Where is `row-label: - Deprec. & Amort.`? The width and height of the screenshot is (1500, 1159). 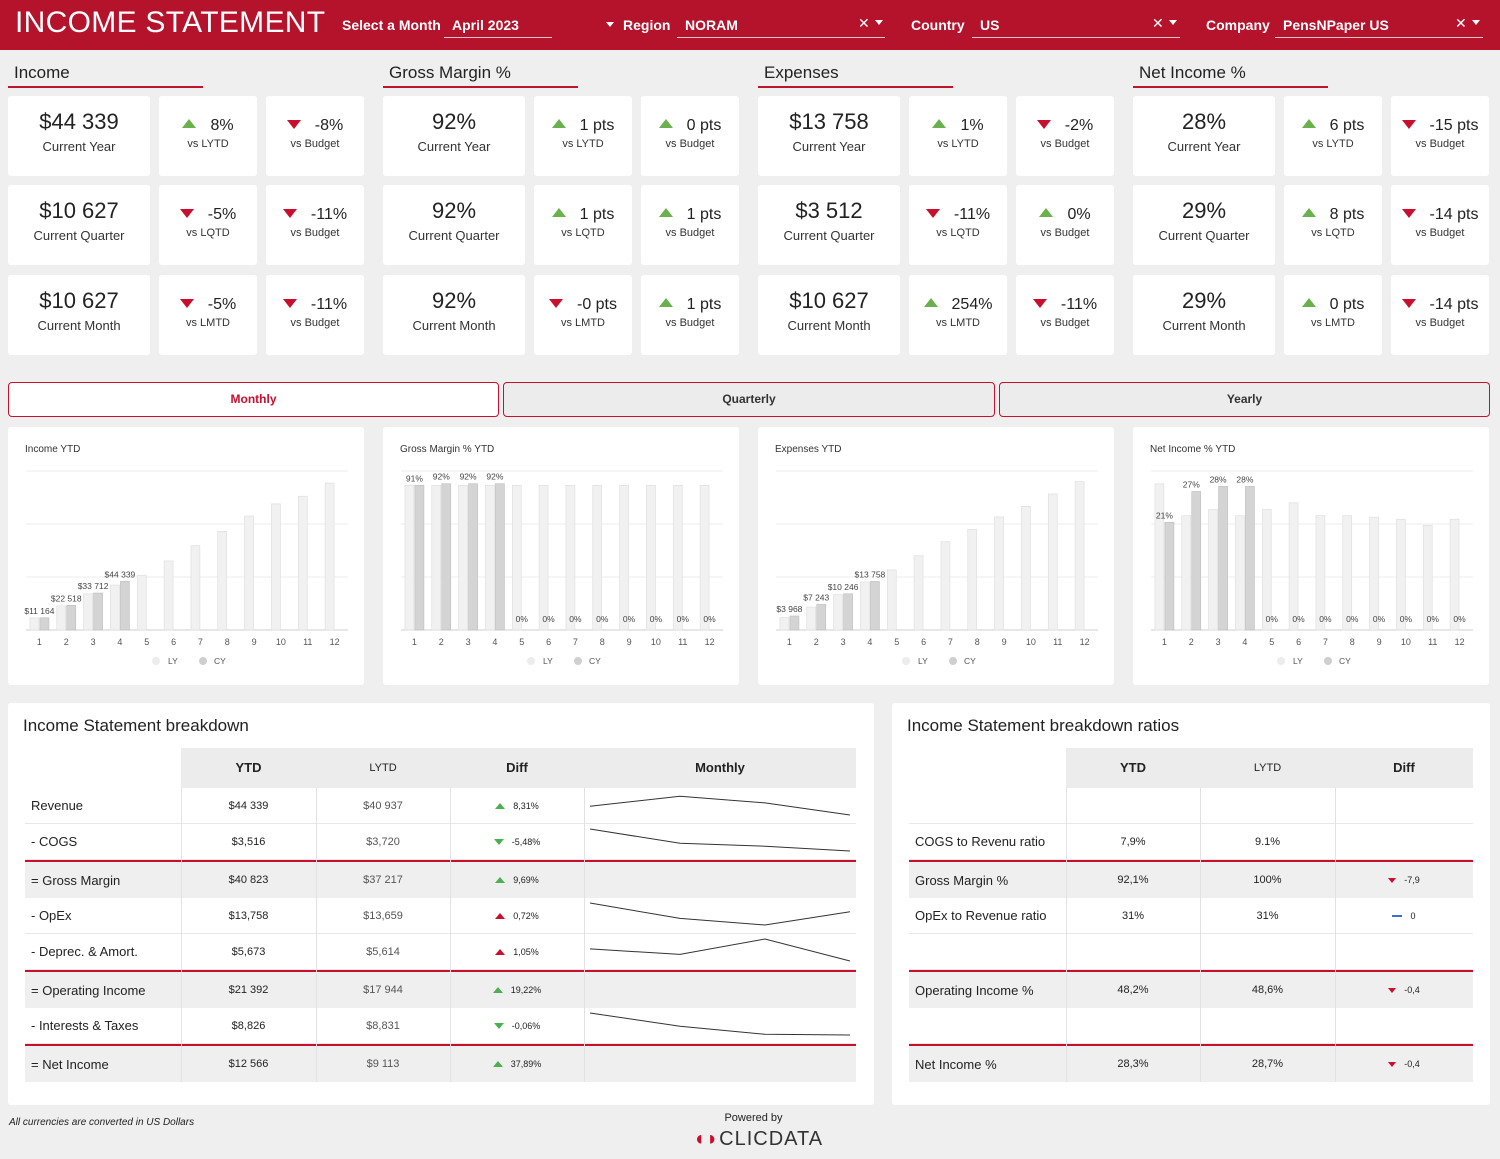 row-label: - Deprec. & Amort. is located at coordinates (84, 951).